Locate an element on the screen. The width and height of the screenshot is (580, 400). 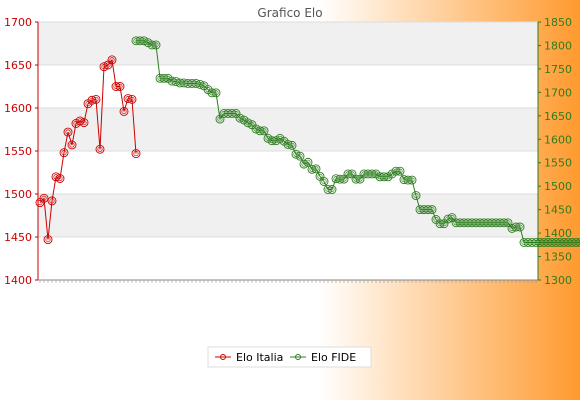
legend-item-elo-fide: Elo FIDE is located at coordinates (323, 357).